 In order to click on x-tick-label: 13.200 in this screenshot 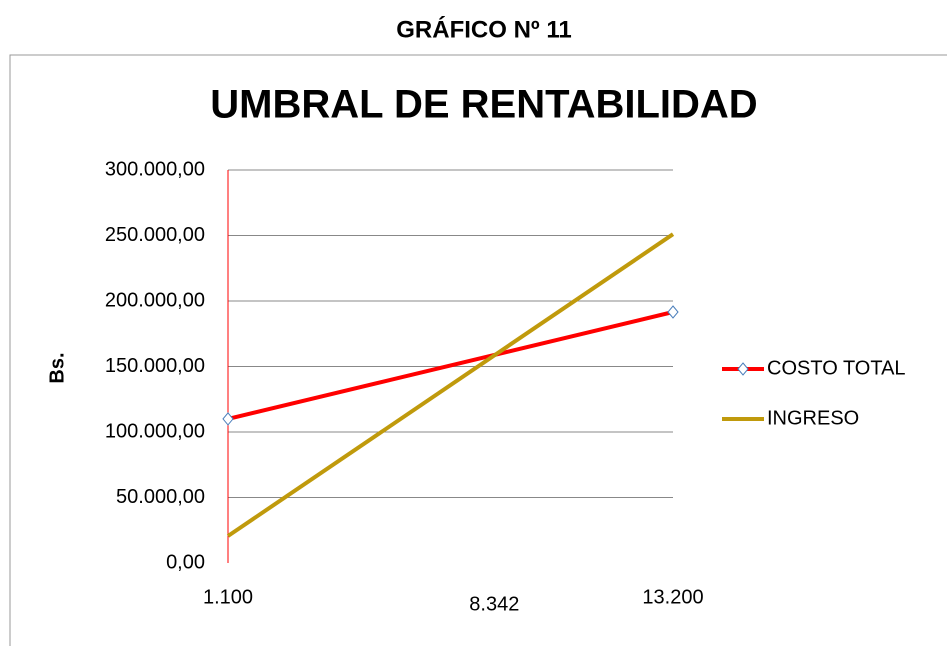, I will do `click(672, 597)`.